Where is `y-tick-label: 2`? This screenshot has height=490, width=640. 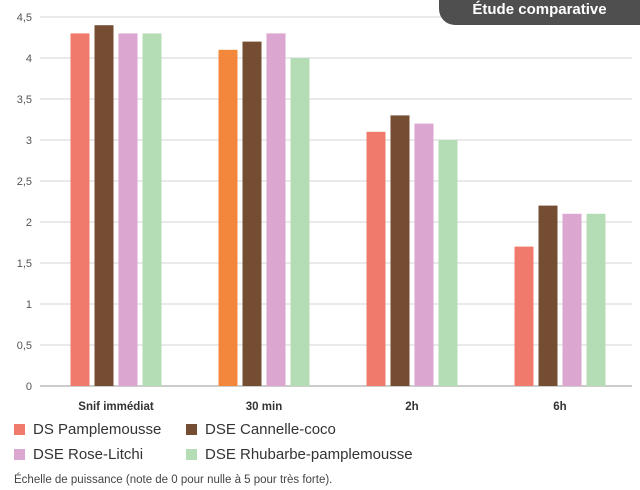
y-tick-label: 2 is located at coordinates (29, 223).